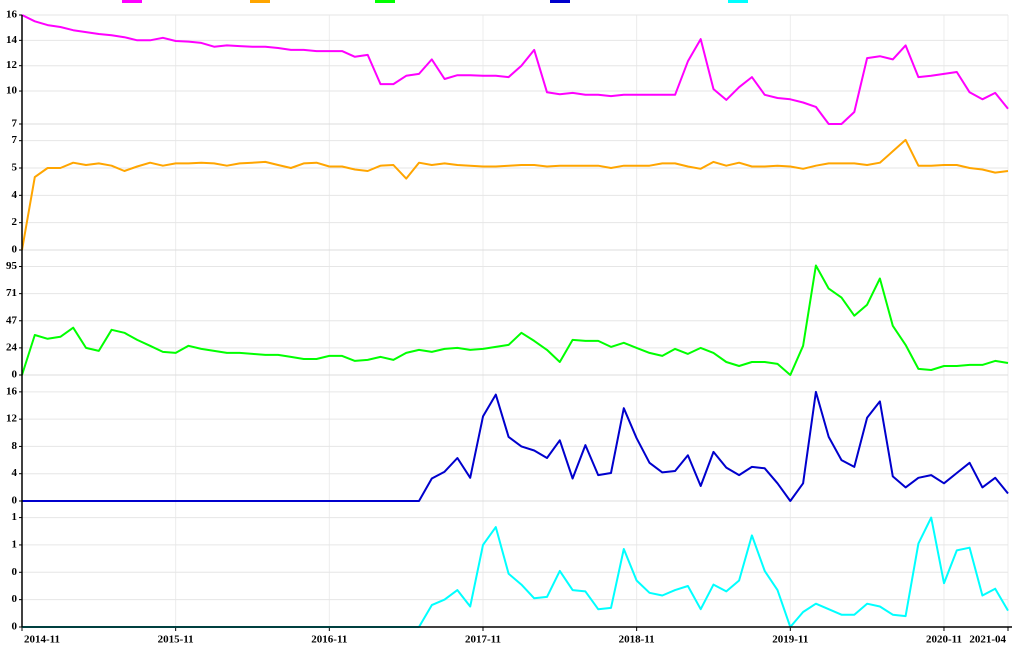 This screenshot has width=1024, height=648. I want to click on x-tick-label: 2015-11, so click(176, 640).